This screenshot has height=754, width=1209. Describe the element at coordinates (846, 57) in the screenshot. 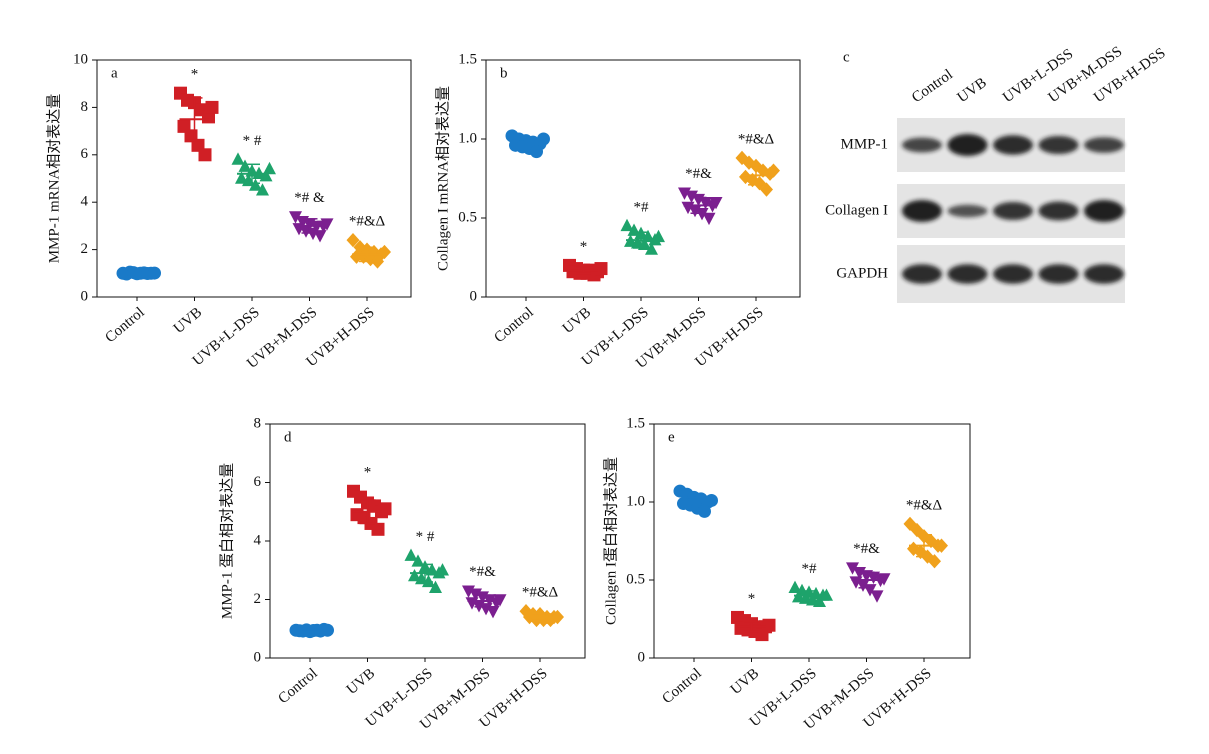

I see `panel-label: c` at that location.